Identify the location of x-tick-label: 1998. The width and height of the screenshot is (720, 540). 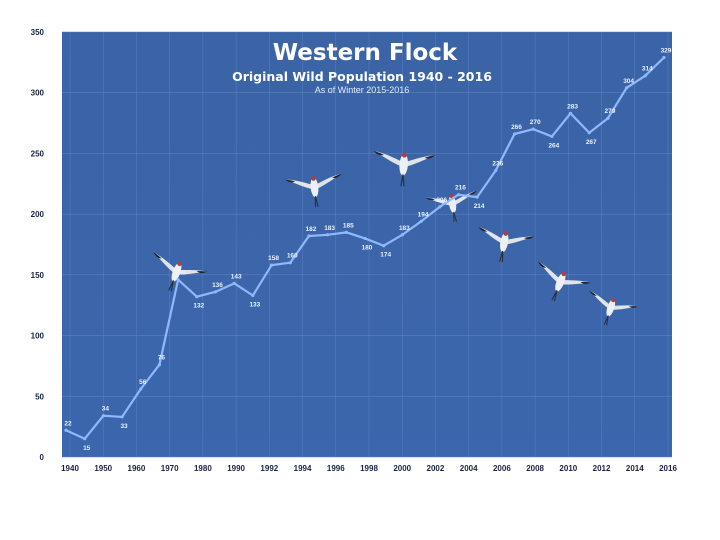
(369, 468).